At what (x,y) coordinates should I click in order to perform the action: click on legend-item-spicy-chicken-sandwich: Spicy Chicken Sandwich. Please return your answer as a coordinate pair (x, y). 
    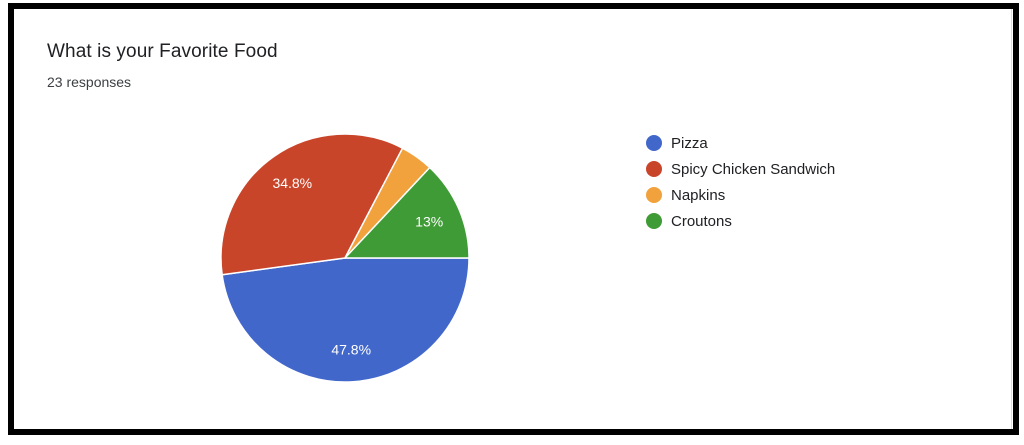
    Looking at the image, I should click on (740, 169).